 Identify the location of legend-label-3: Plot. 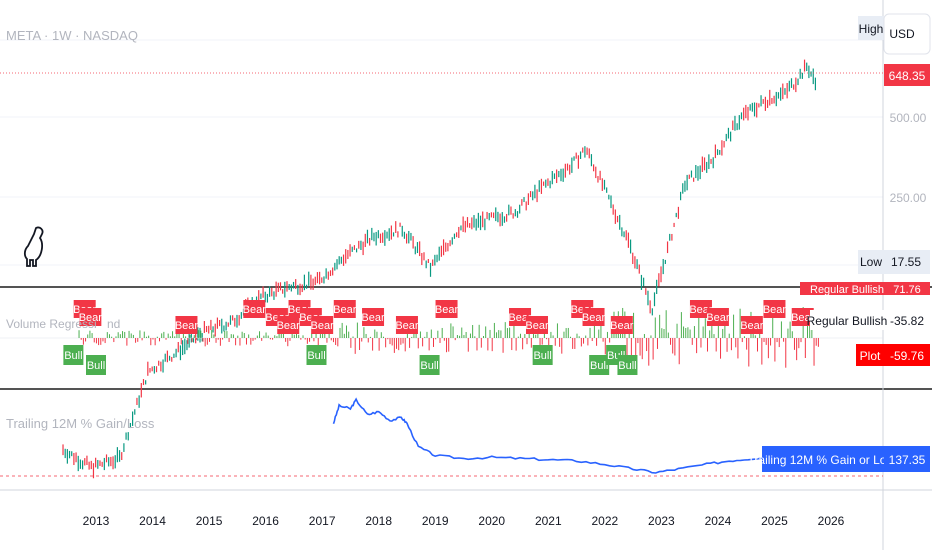
(870, 356).